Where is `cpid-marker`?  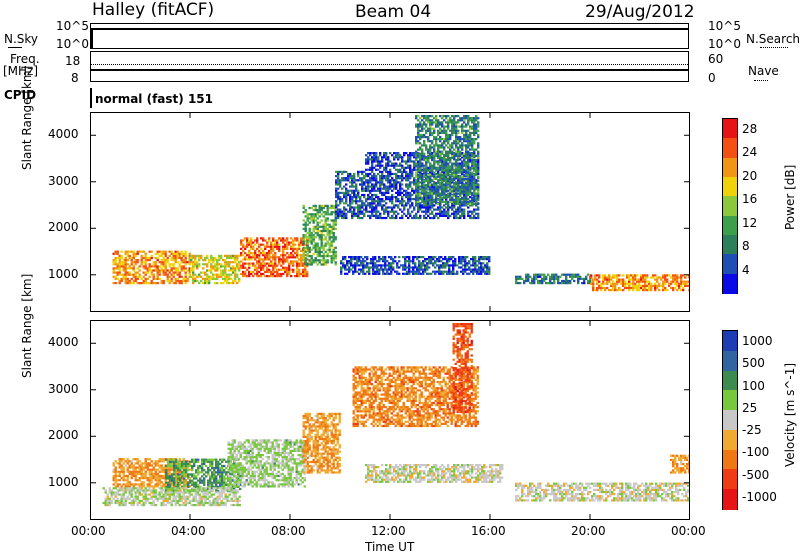 cpid-marker is located at coordinates (91, 98).